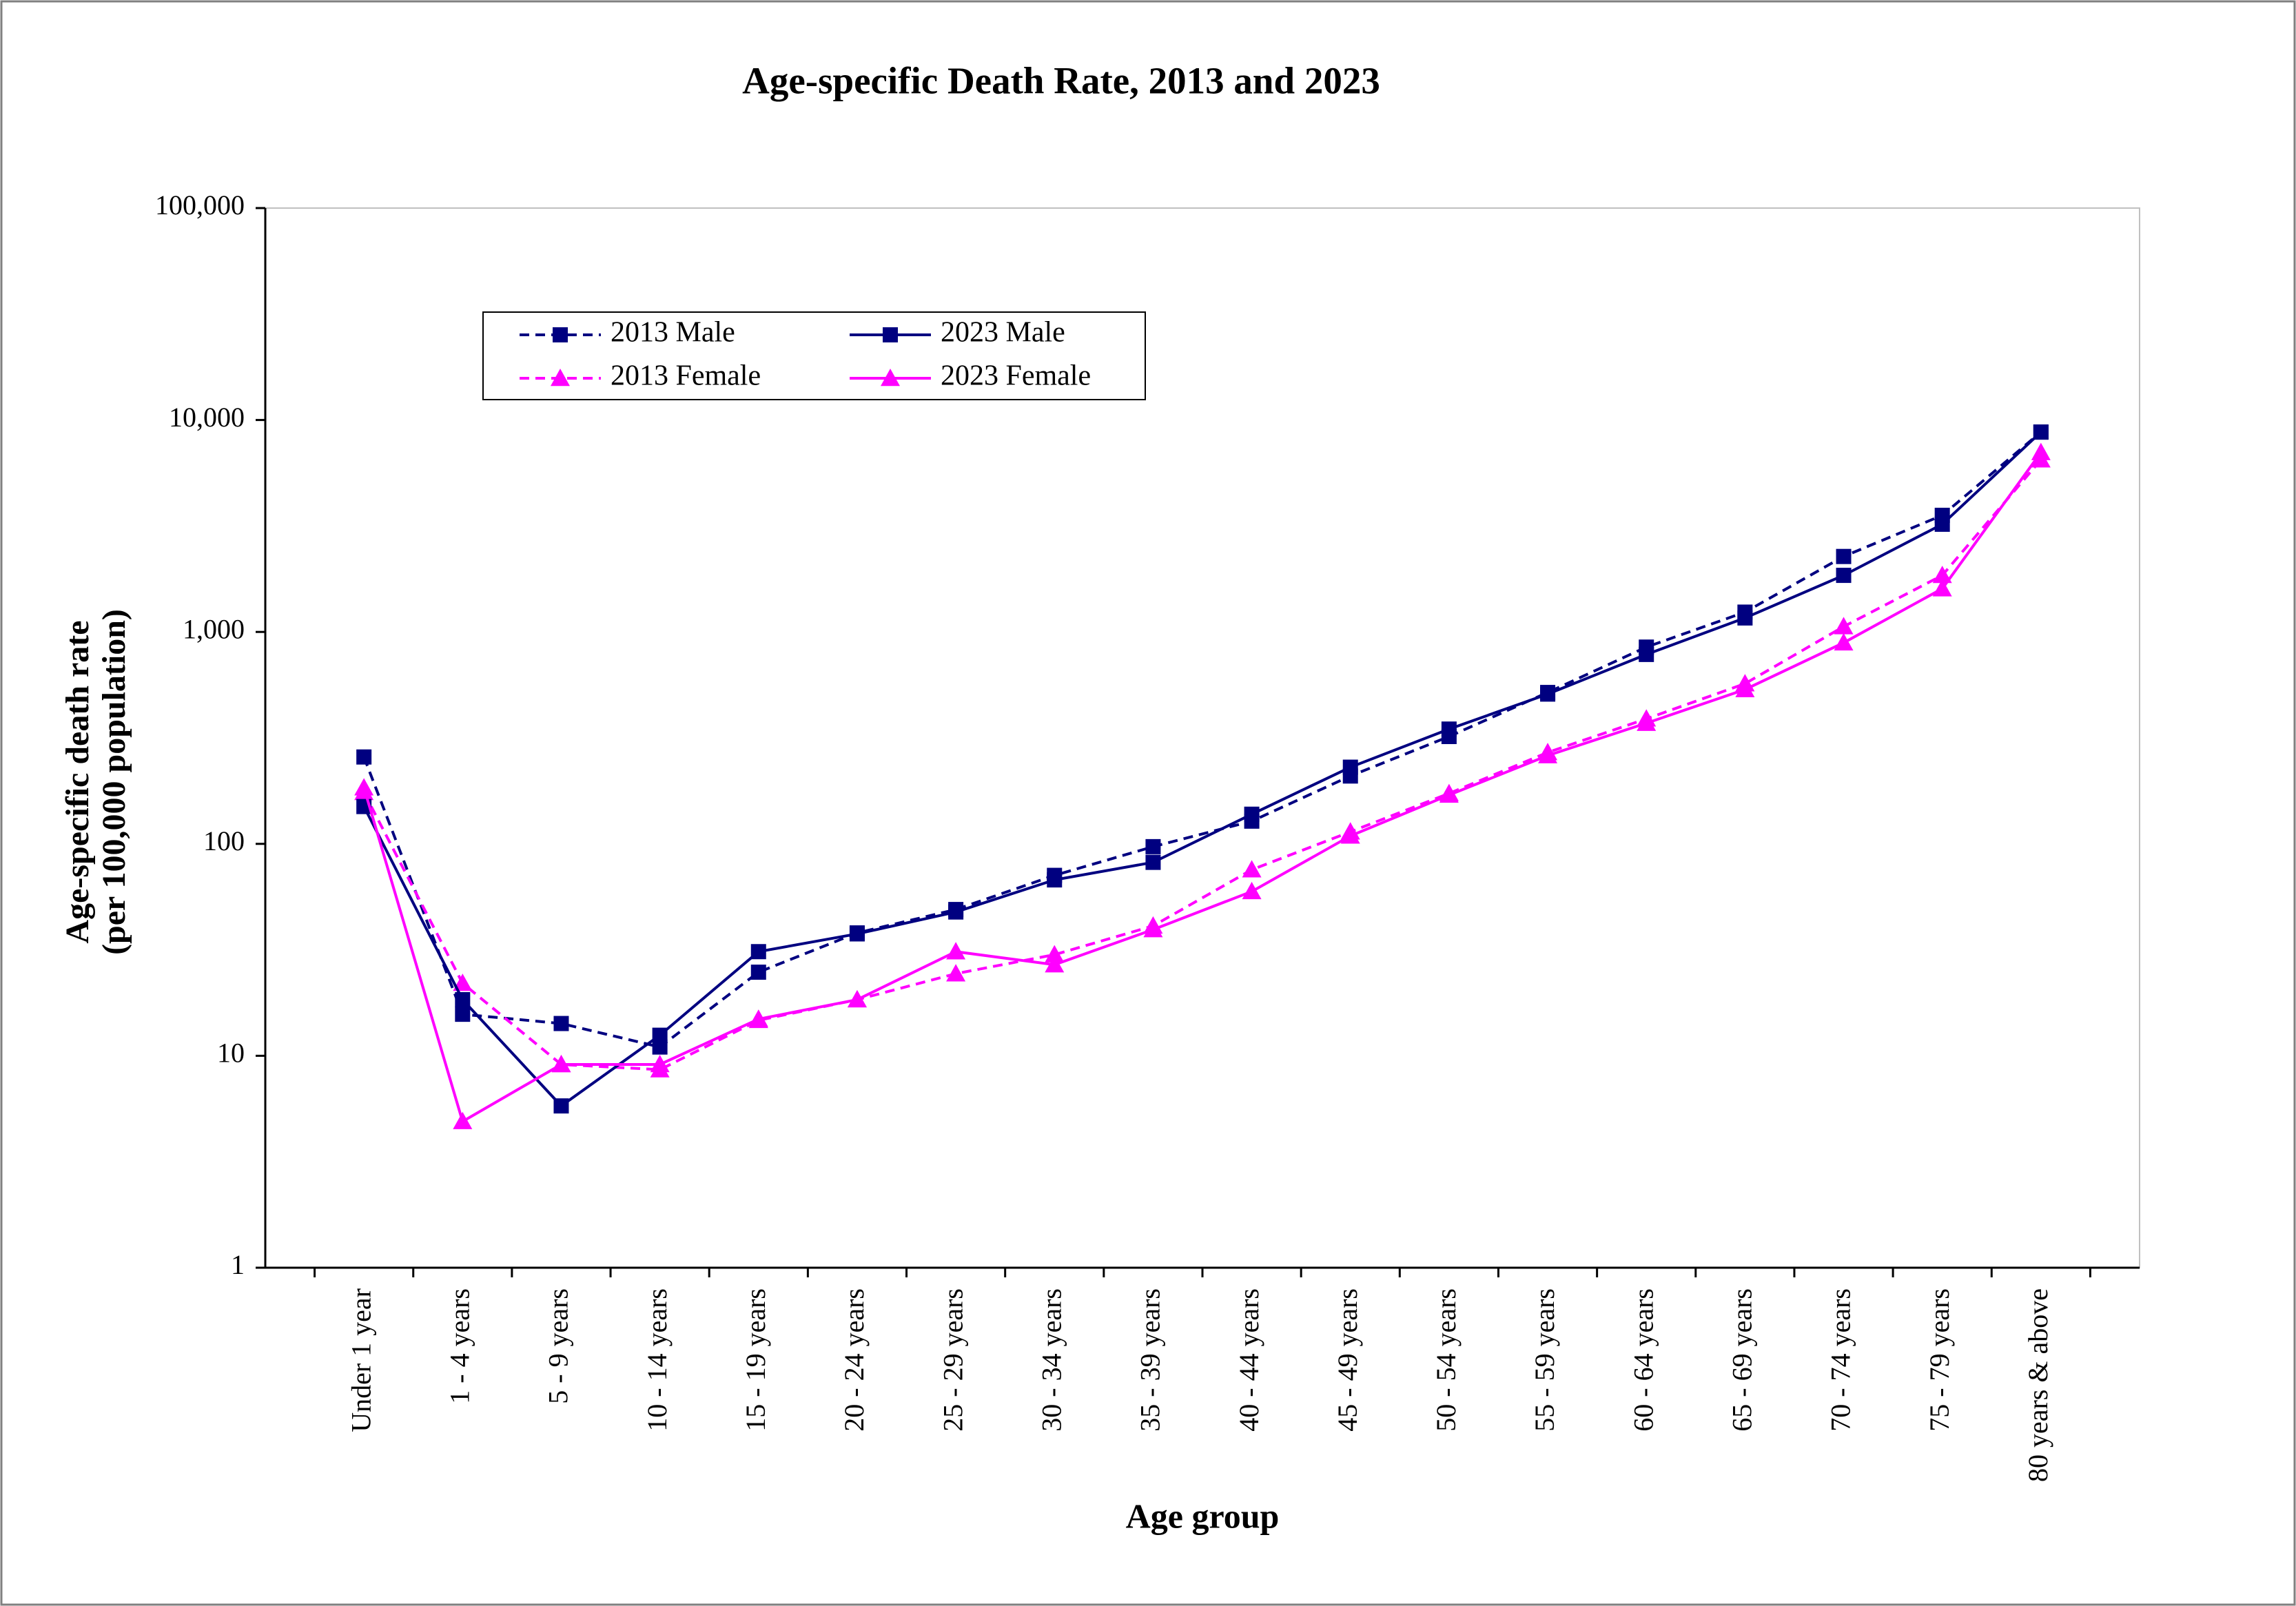 The image size is (2296, 1606). What do you see at coordinates (207, 417) in the screenshot?
I see `y-tick-label: 10,000` at bounding box center [207, 417].